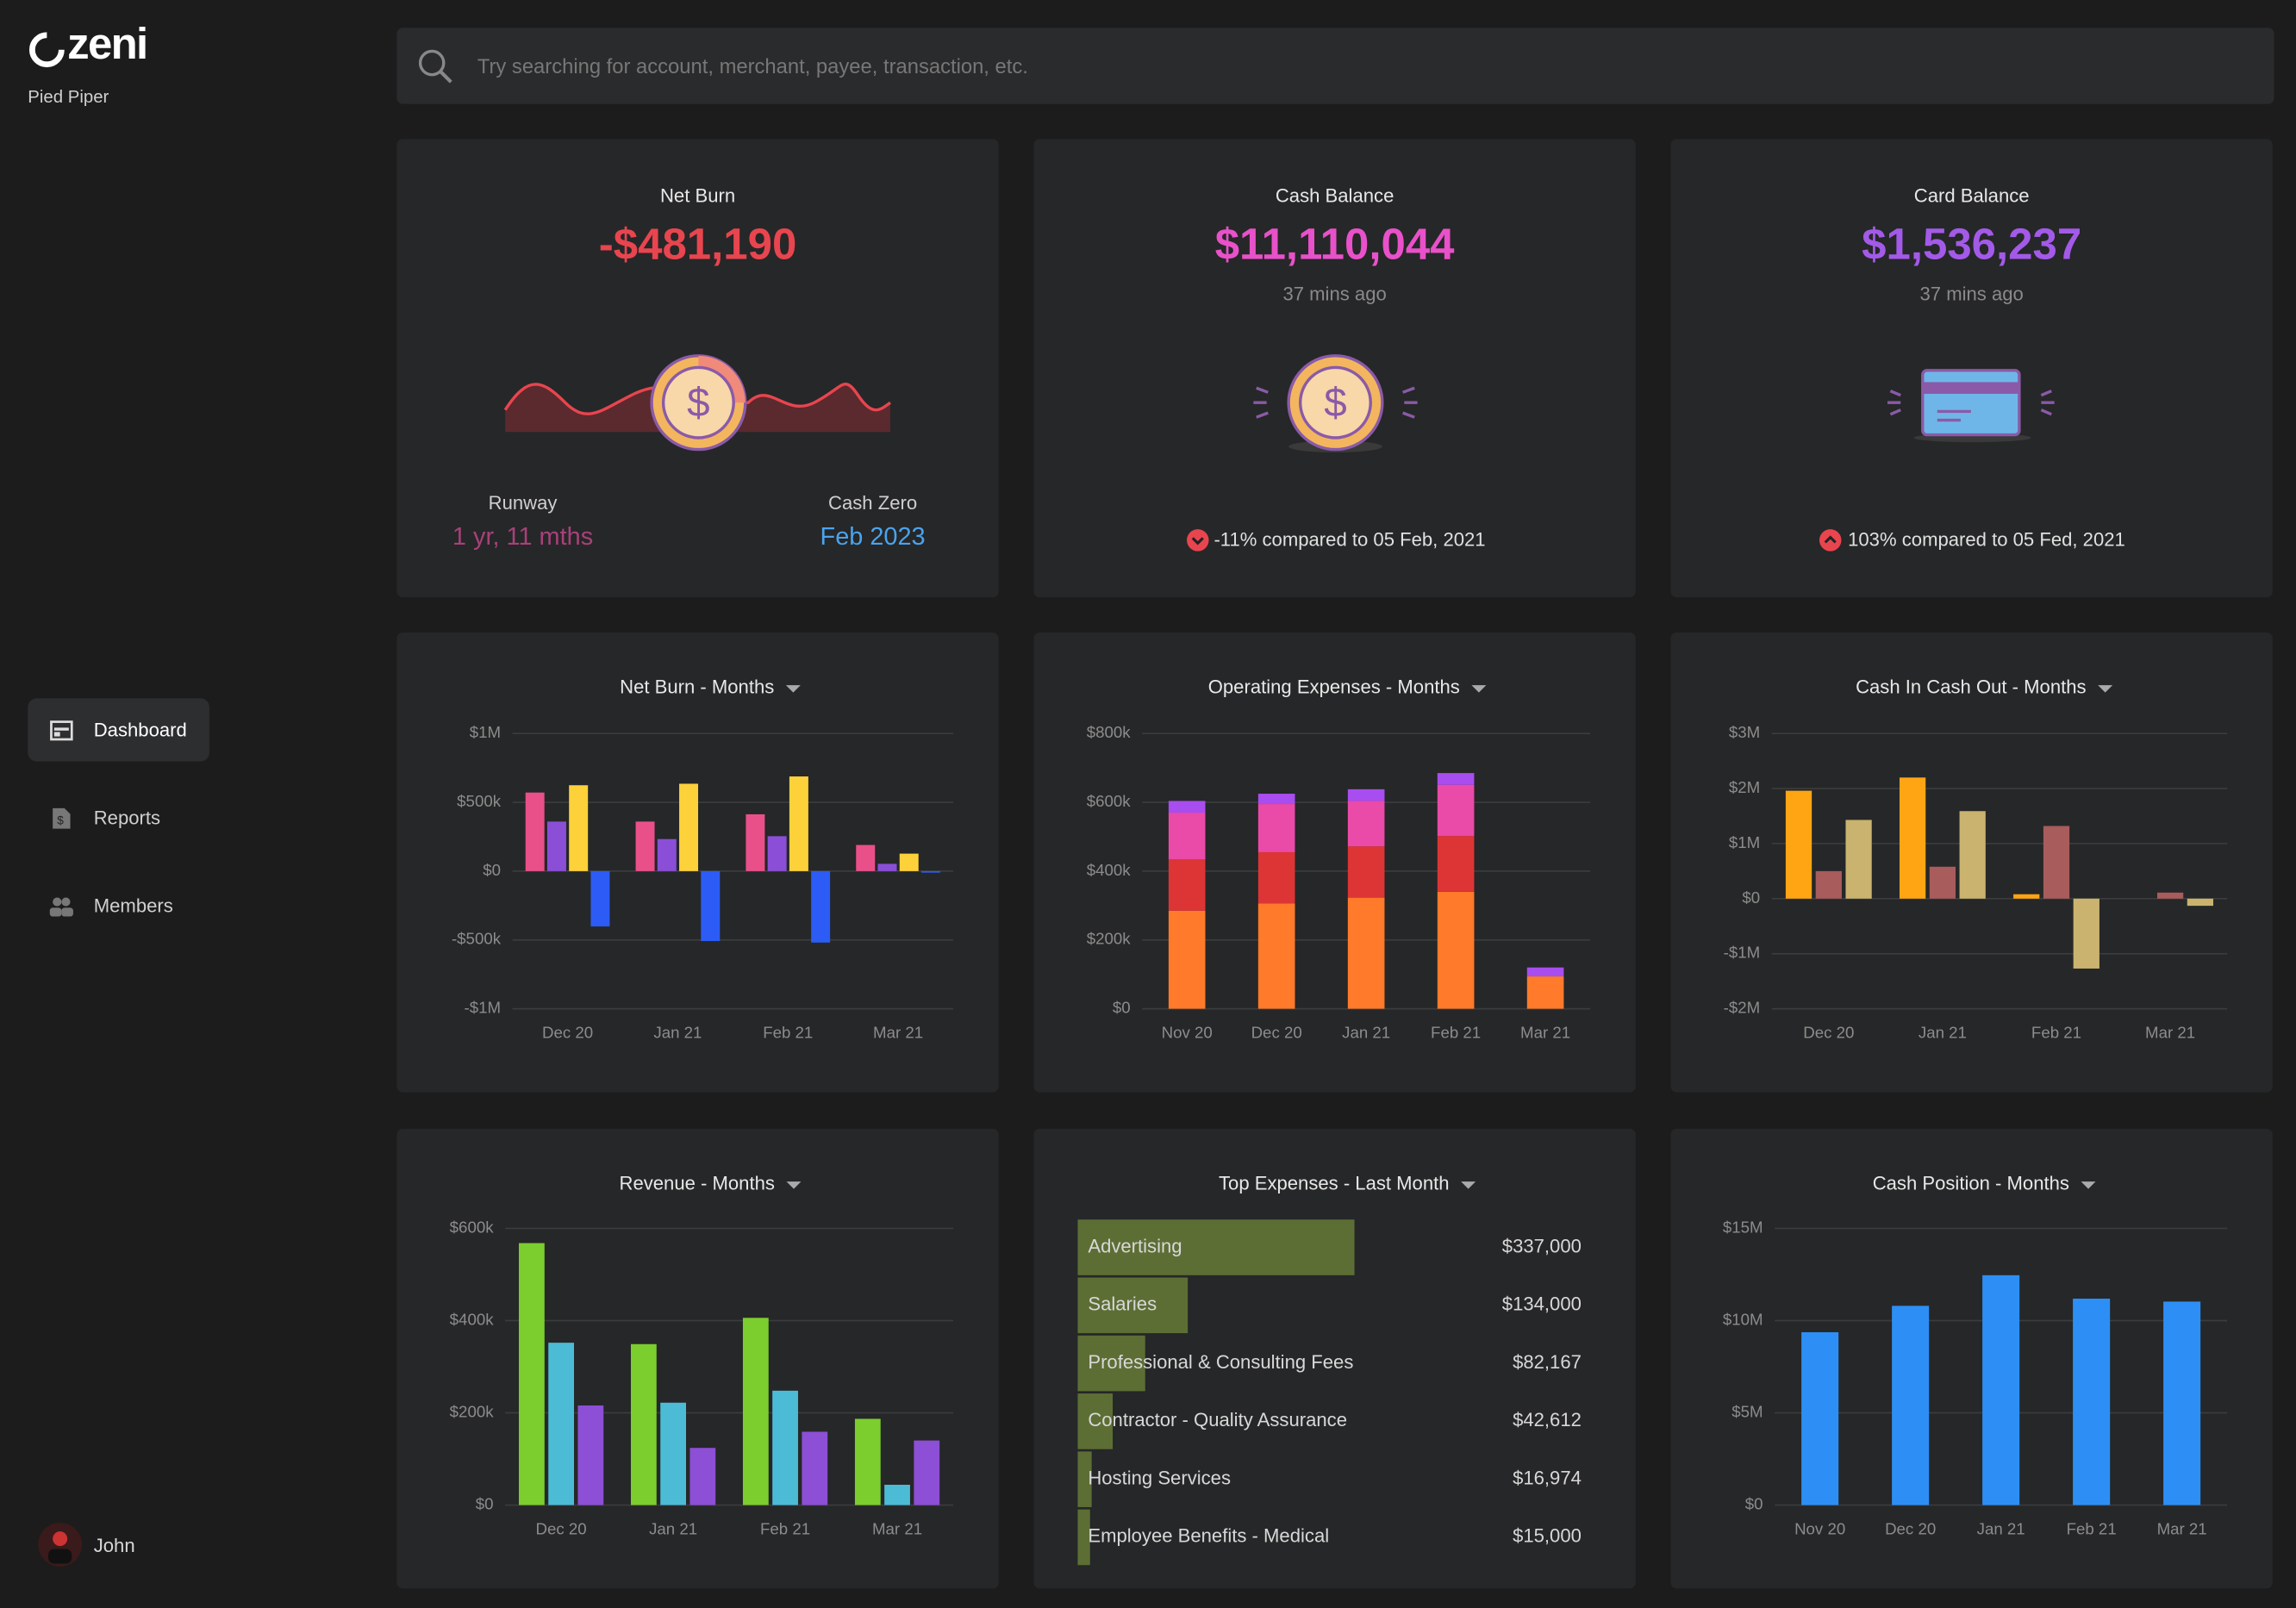  I want to click on y-tick-label: $15M, so click(1743, 1227).